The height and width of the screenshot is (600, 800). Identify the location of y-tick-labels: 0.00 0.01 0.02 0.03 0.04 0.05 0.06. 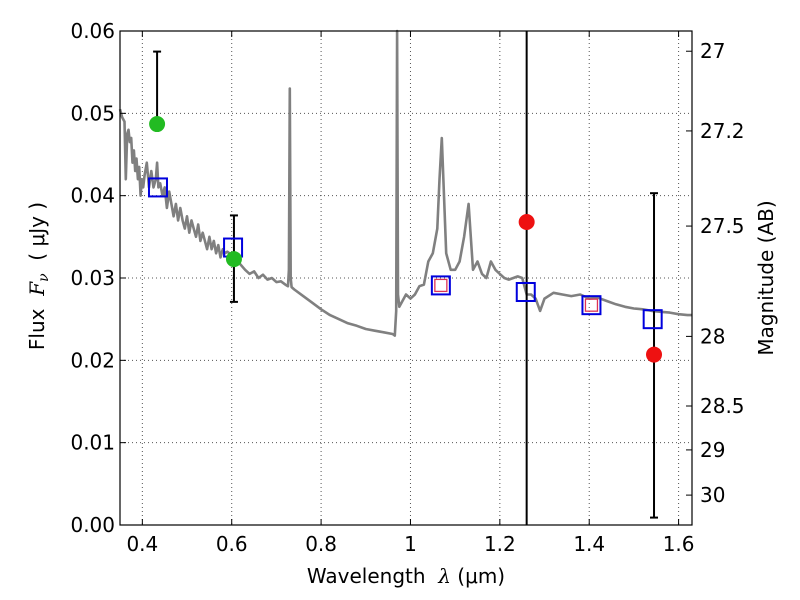
(92, 278).